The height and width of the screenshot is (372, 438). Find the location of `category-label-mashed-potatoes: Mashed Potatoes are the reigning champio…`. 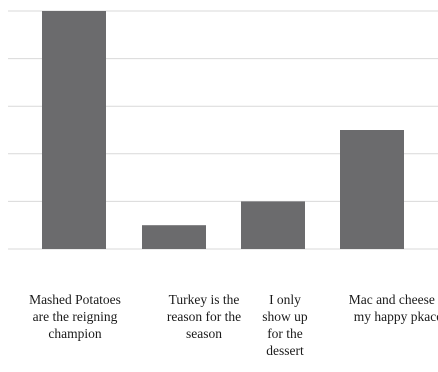

category-label-mashed-potatoes: Mashed Potatoes are the reigning champio… is located at coordinates (75, 316).